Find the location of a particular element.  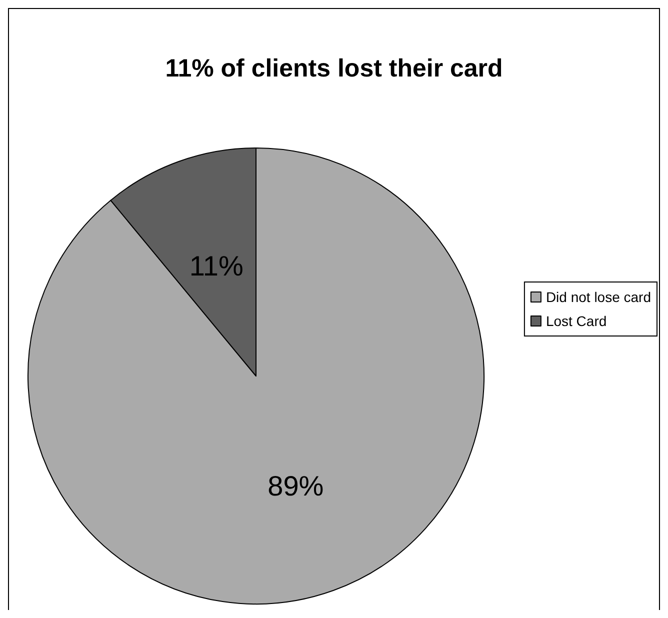

data-label: 89% is located at coordinates (296, 486).